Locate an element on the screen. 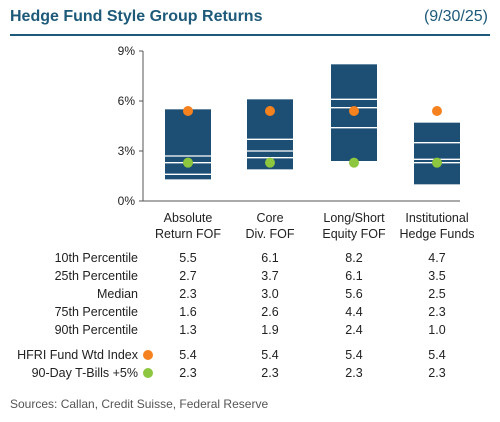  table-row-label: 25th Percentile is located at coordinates (96, 276).